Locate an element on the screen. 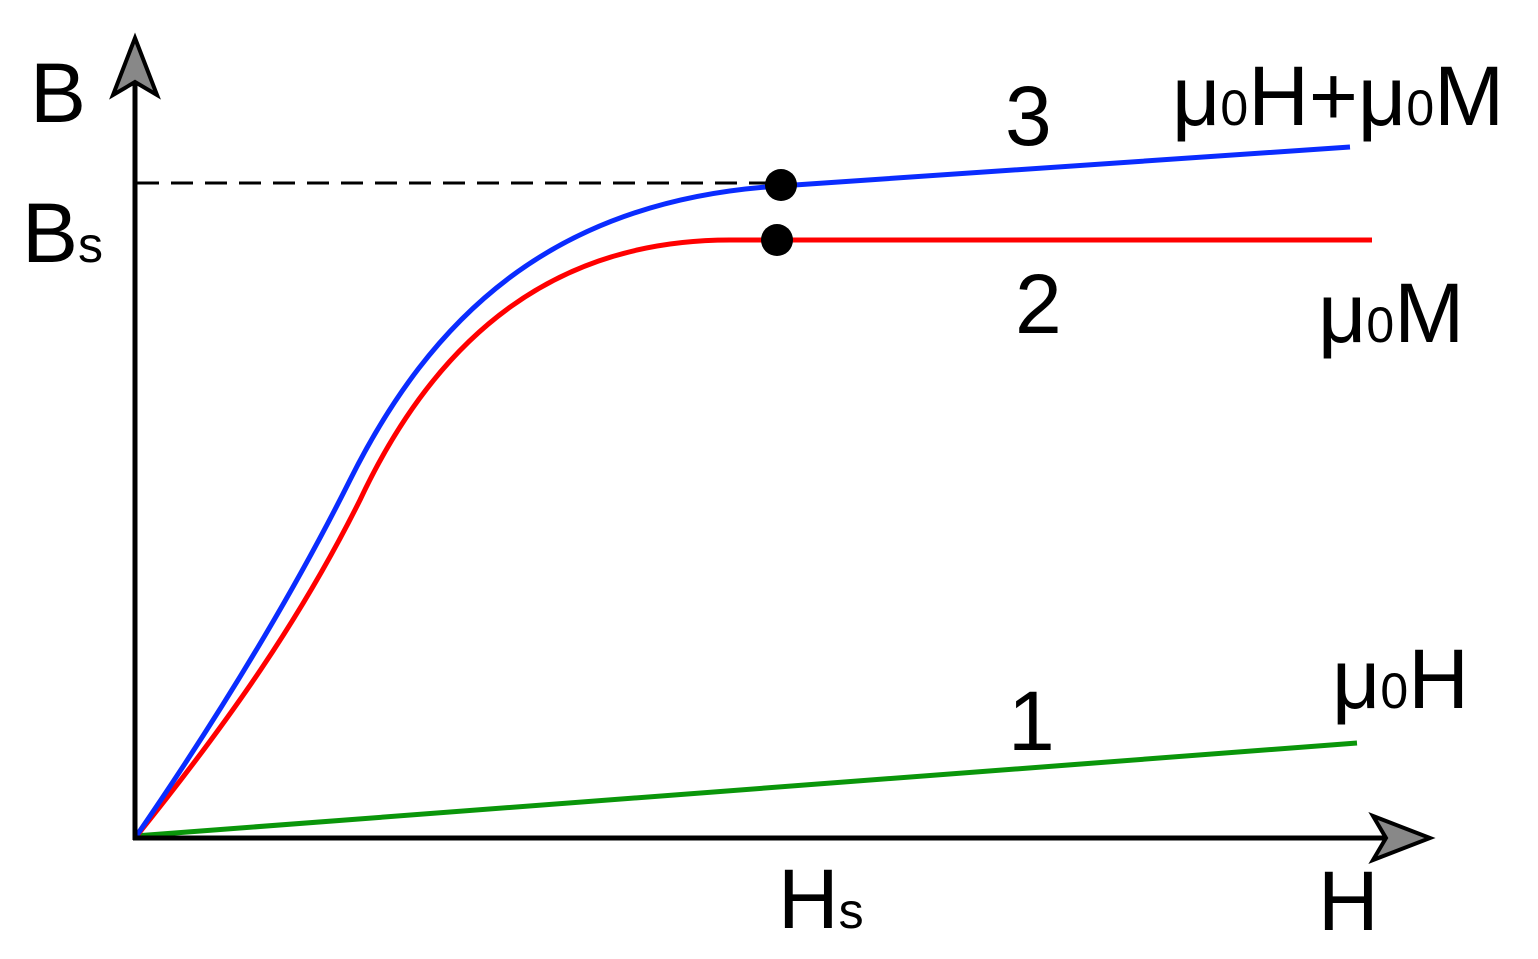 The image size is (1538, 959). hs-label: Hs is located at coordinates (821, 899).